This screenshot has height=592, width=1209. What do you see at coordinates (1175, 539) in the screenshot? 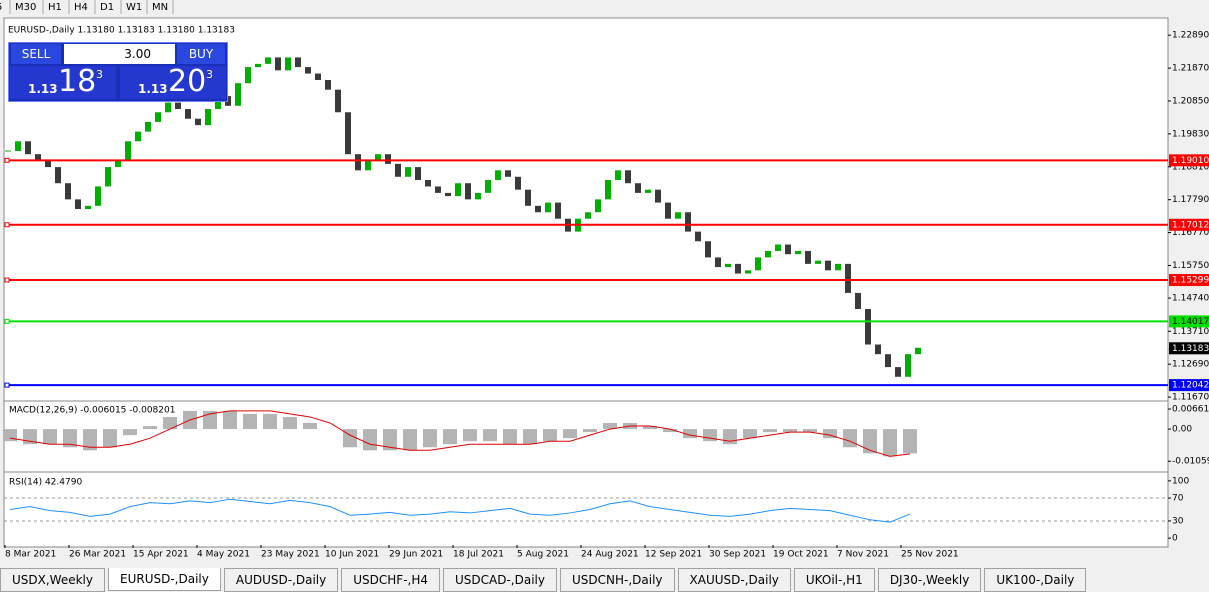
I see `y-tick-label: 0` at bounding box center [1175, 539].